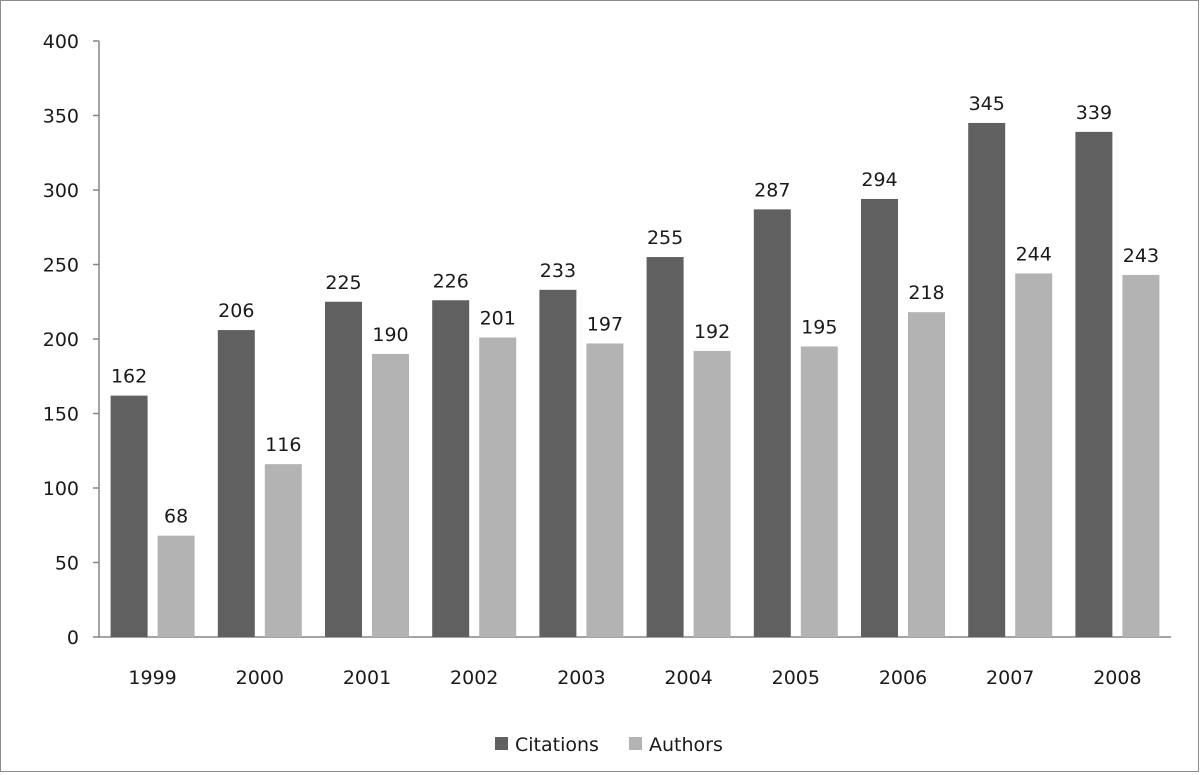 This screenshot has width=1201, height=775. Describe the element at coordinates (61, 415) in the screenshot. I see `y-tick-label: 150` at that location.